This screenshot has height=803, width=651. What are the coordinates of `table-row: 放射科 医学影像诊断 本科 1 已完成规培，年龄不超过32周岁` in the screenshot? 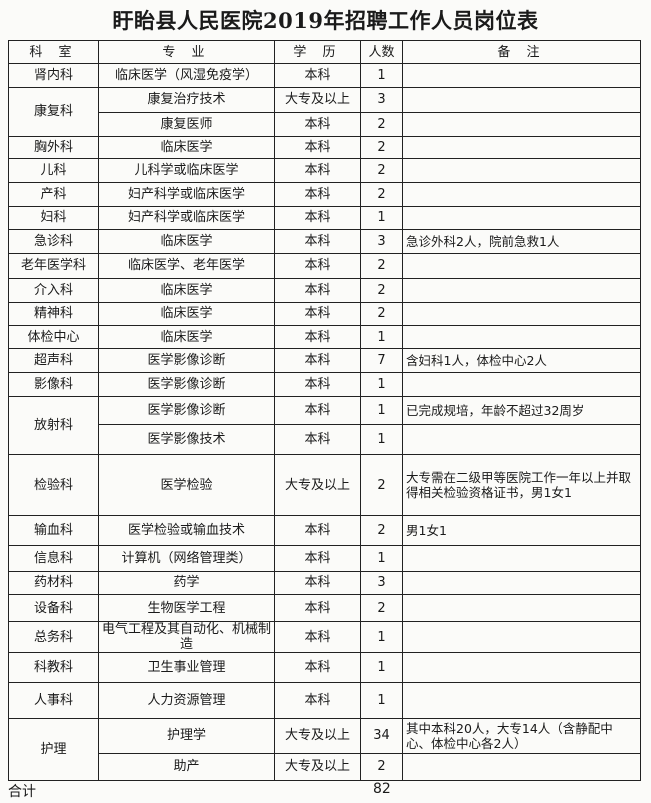 It's located at (324, 425).